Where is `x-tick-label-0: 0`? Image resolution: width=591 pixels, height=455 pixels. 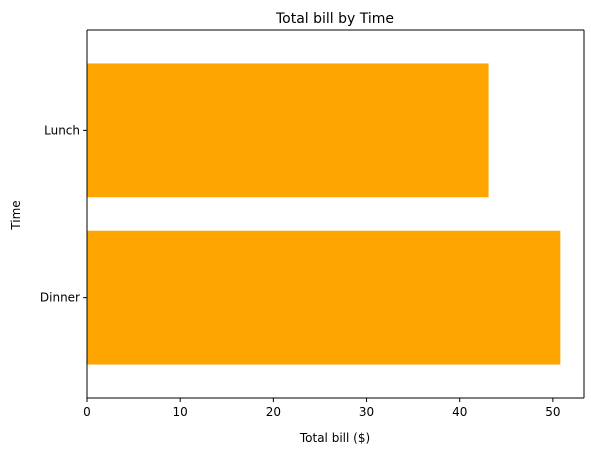
x-tick-label-0: 0 is located at coordinates (87, 412).